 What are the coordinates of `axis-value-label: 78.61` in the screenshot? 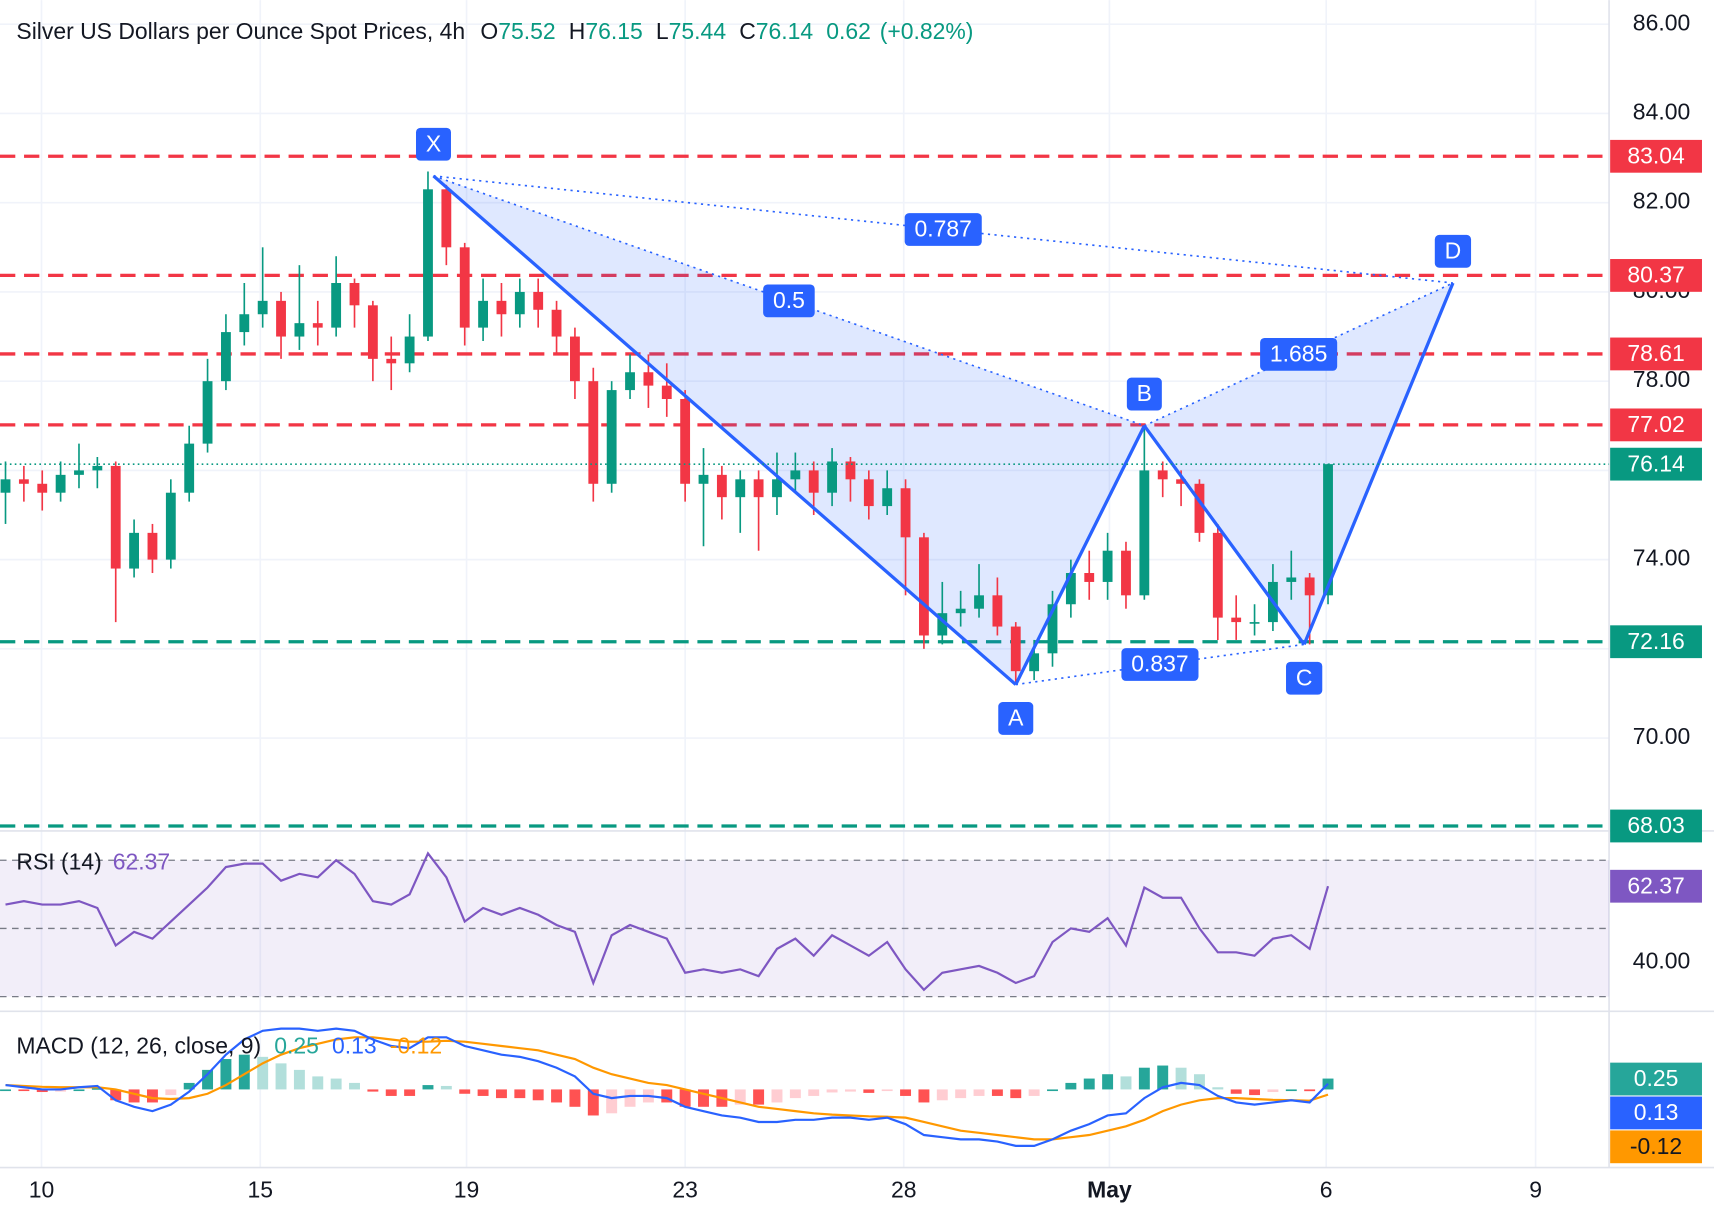 It's located at (1656, 354).